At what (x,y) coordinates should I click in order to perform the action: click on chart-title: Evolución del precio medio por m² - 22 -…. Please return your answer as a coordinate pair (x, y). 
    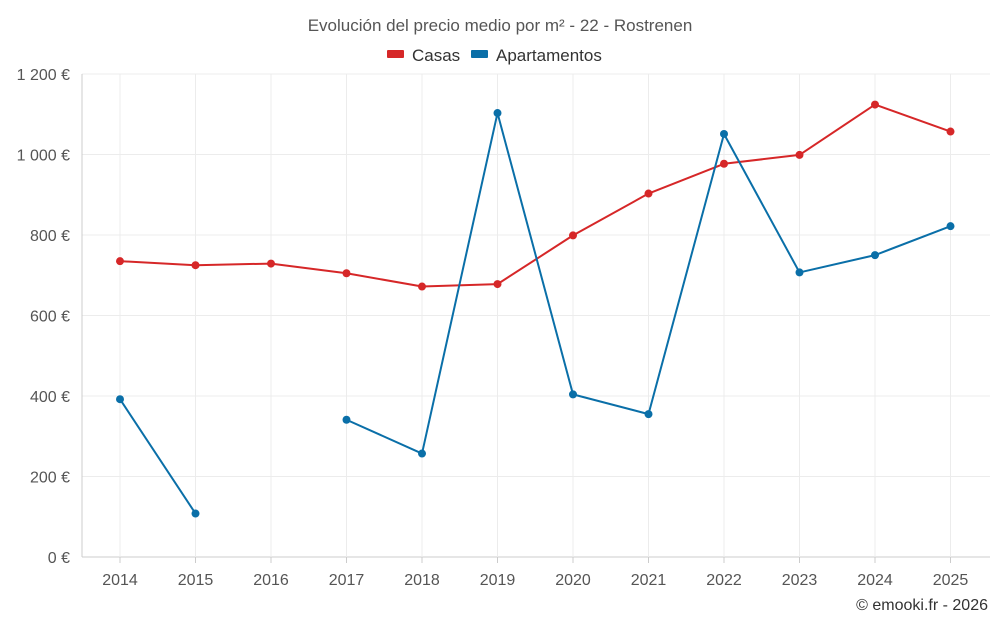
    Looking at the image, I should click on (500, 25).